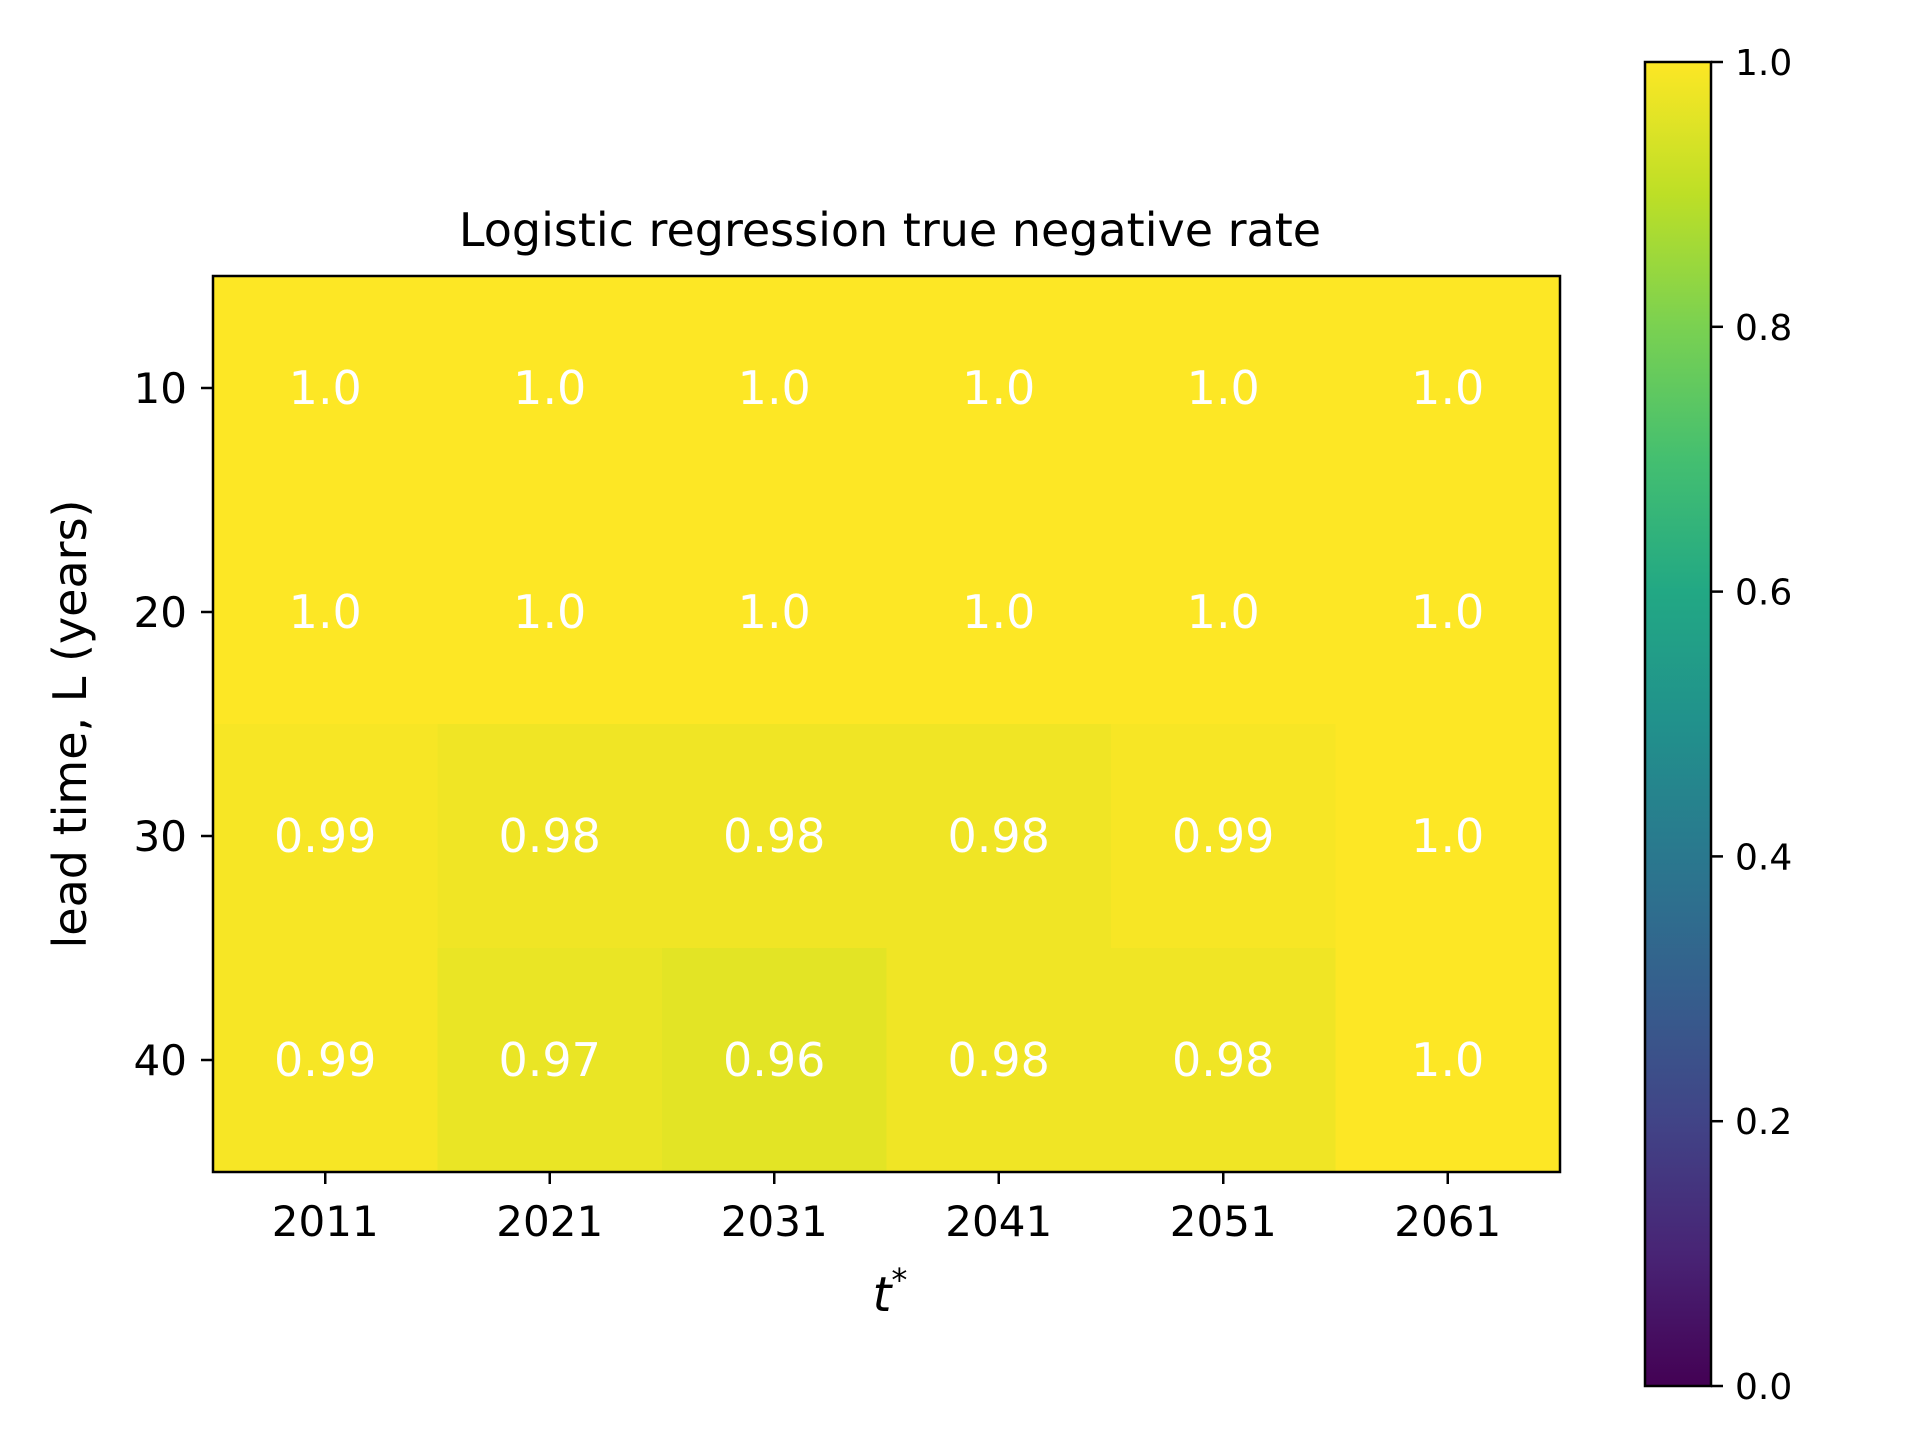 The image size is (1920, 1440). I want to click on y-axis-ticks: 10 20 30 40, so click(173, 724).